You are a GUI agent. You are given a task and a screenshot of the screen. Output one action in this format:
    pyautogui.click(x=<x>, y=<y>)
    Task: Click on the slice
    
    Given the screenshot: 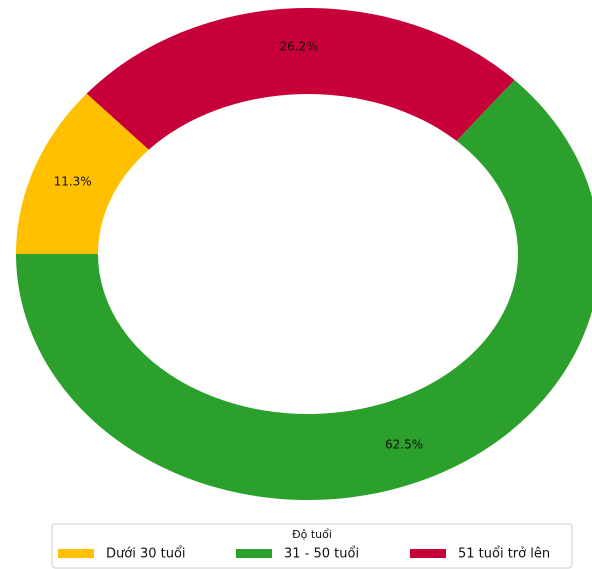 What is the action you would take?
    pyautogui.click(x=82, y=174)
    